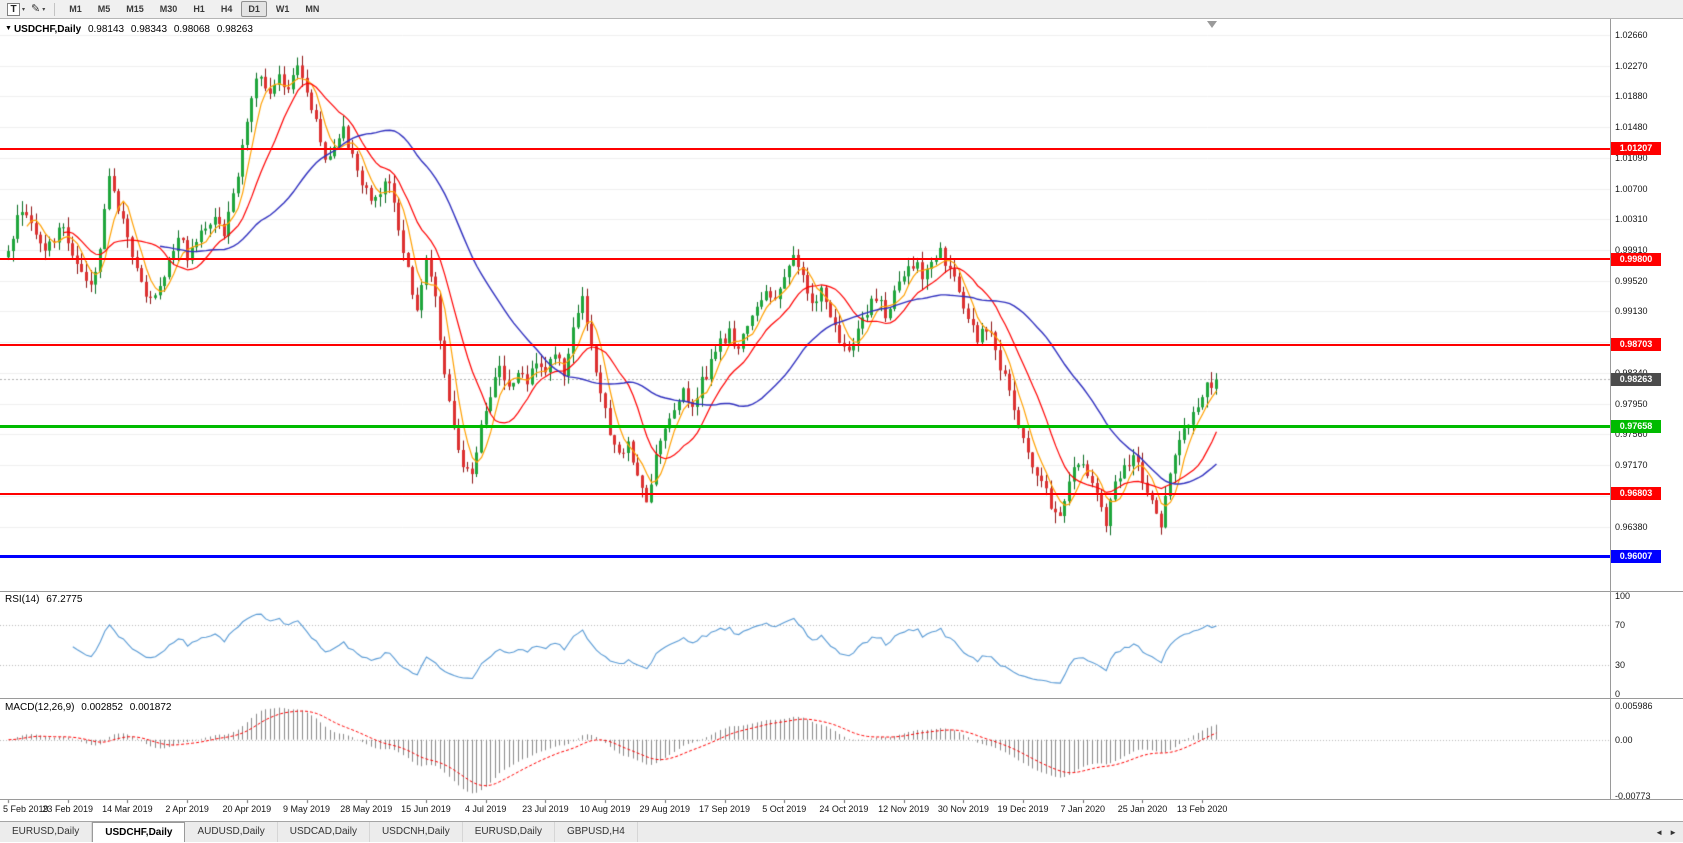  What do you see at coordinates (226, 9) in the screenshot?
I see `timeframe-button-h4: H4` at bounding box center [226, 9].